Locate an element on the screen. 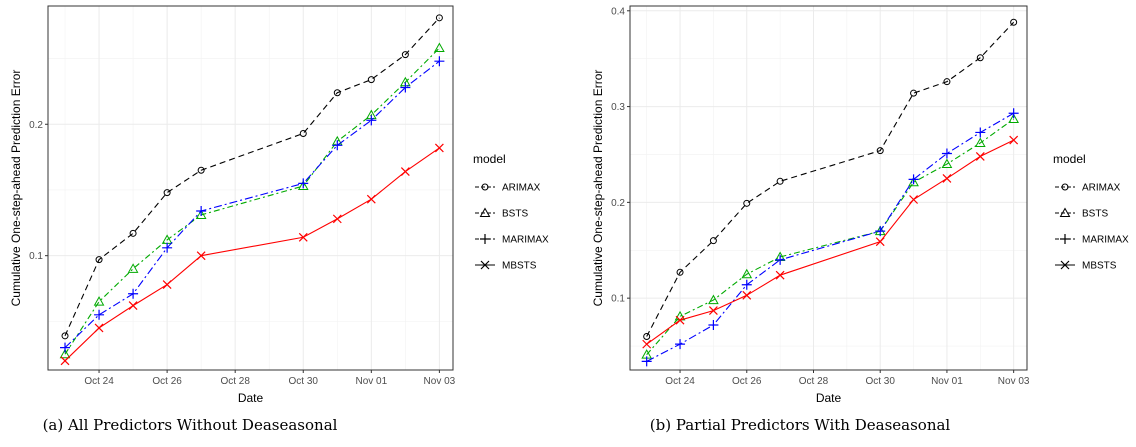 This screenshot has height=447, width=1136. figure-caption: (a) All Predictors Without Deaseasonal is located at coordinates (190, 425).